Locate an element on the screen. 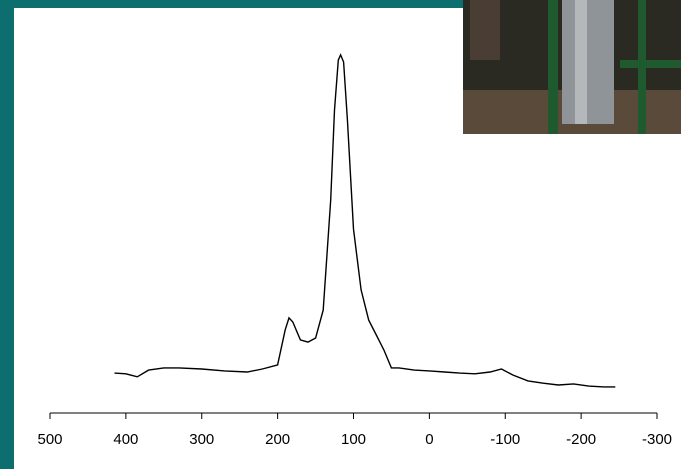  photo is located at coordinates (572, 67).